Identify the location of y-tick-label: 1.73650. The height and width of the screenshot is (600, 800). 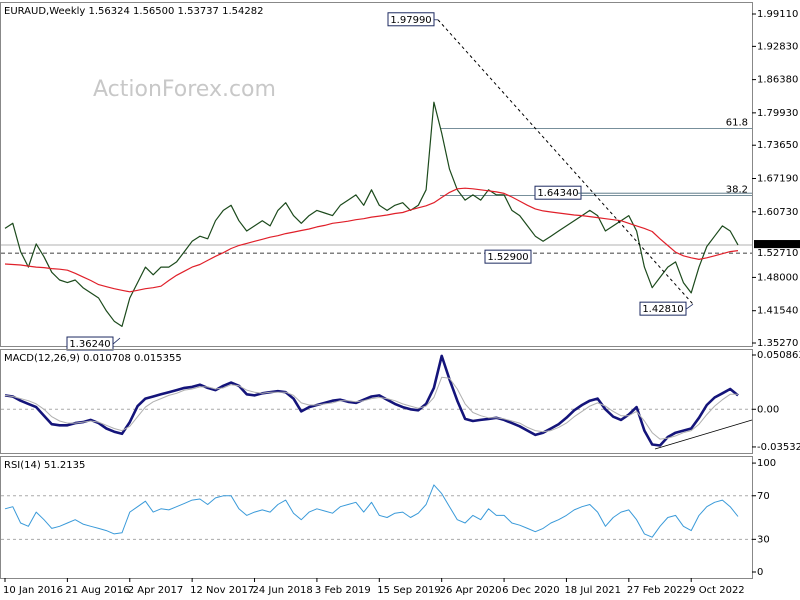
(777, 145).